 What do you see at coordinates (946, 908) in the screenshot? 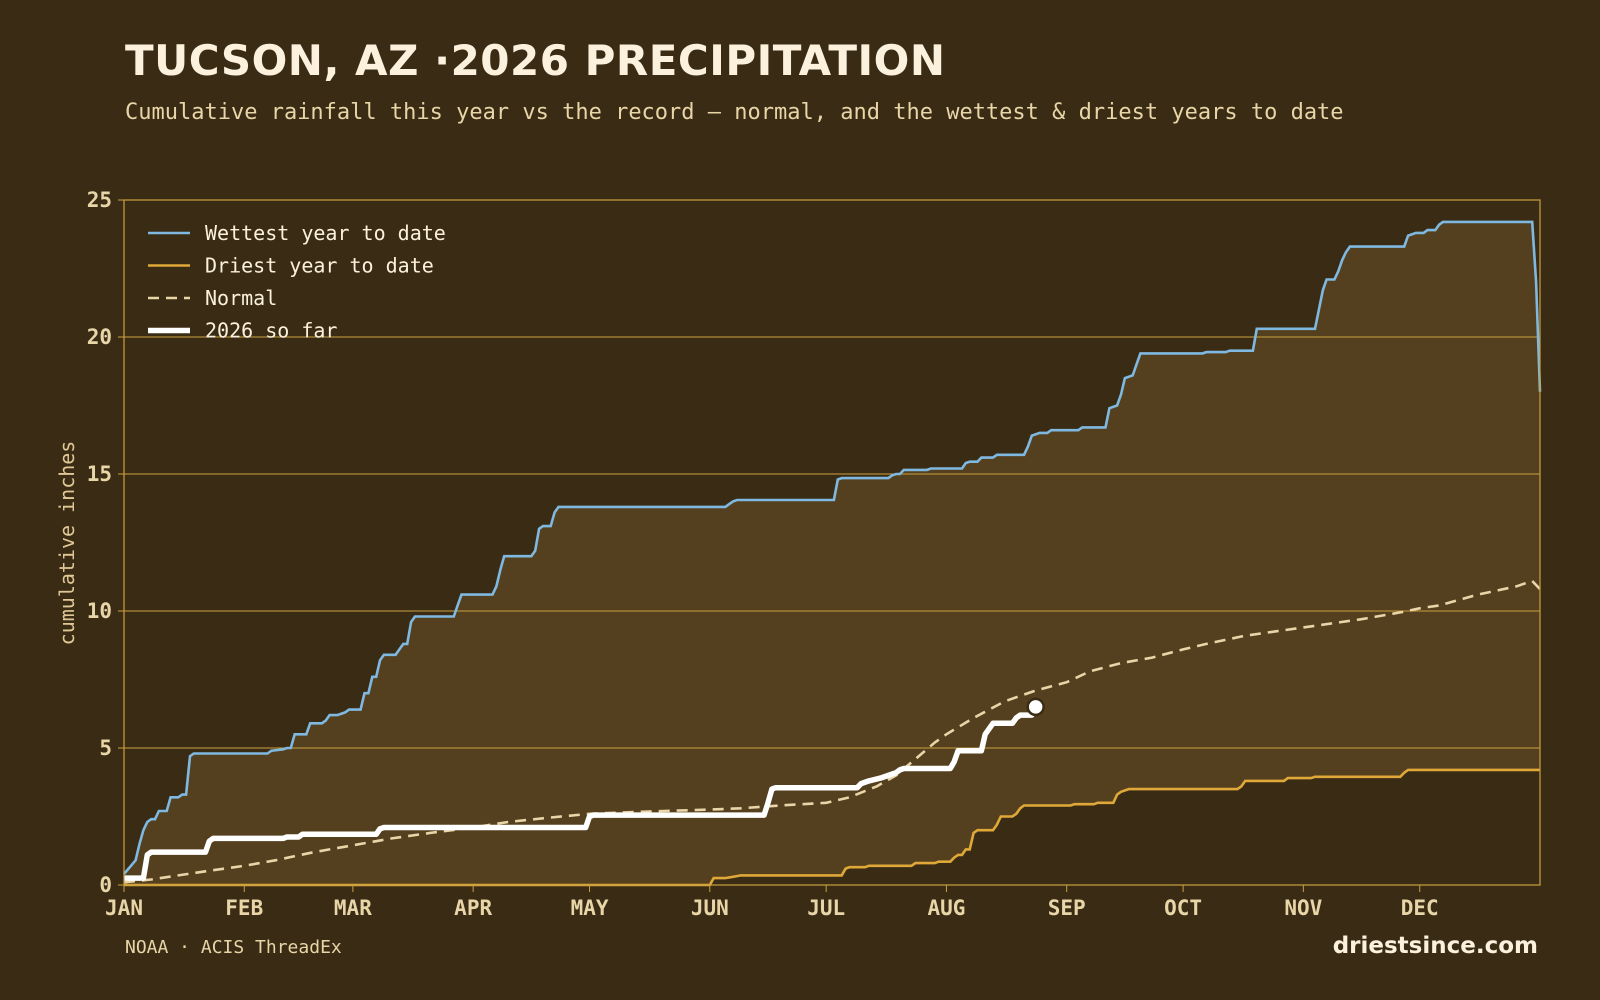
I see `x-tick-label: AUG` at bounding box center [946, 908].